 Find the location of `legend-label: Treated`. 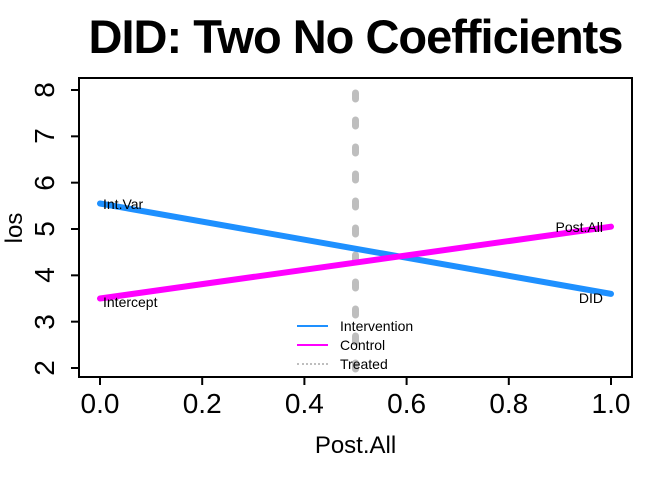

legend-label: Treated is located at coordinates (364, 363).